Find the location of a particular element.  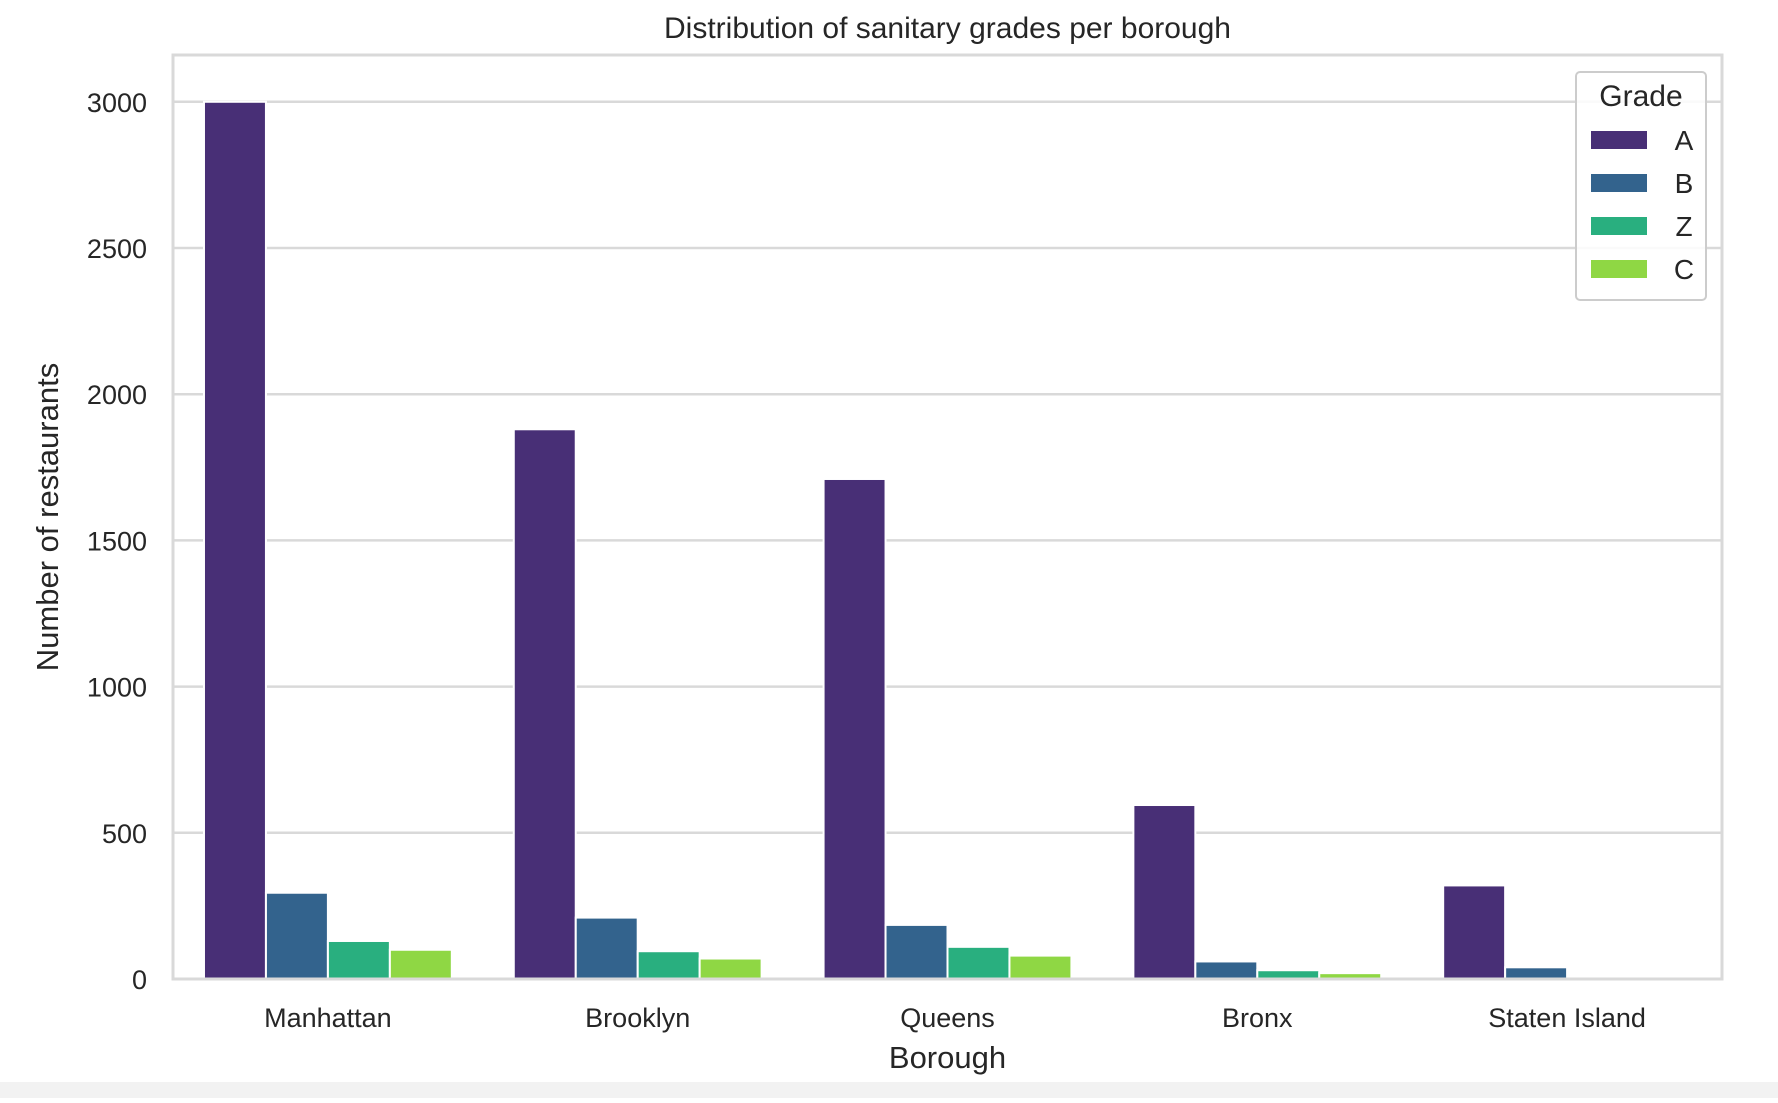

y-tick-label: 1500 is located at coordinates (117, 541).